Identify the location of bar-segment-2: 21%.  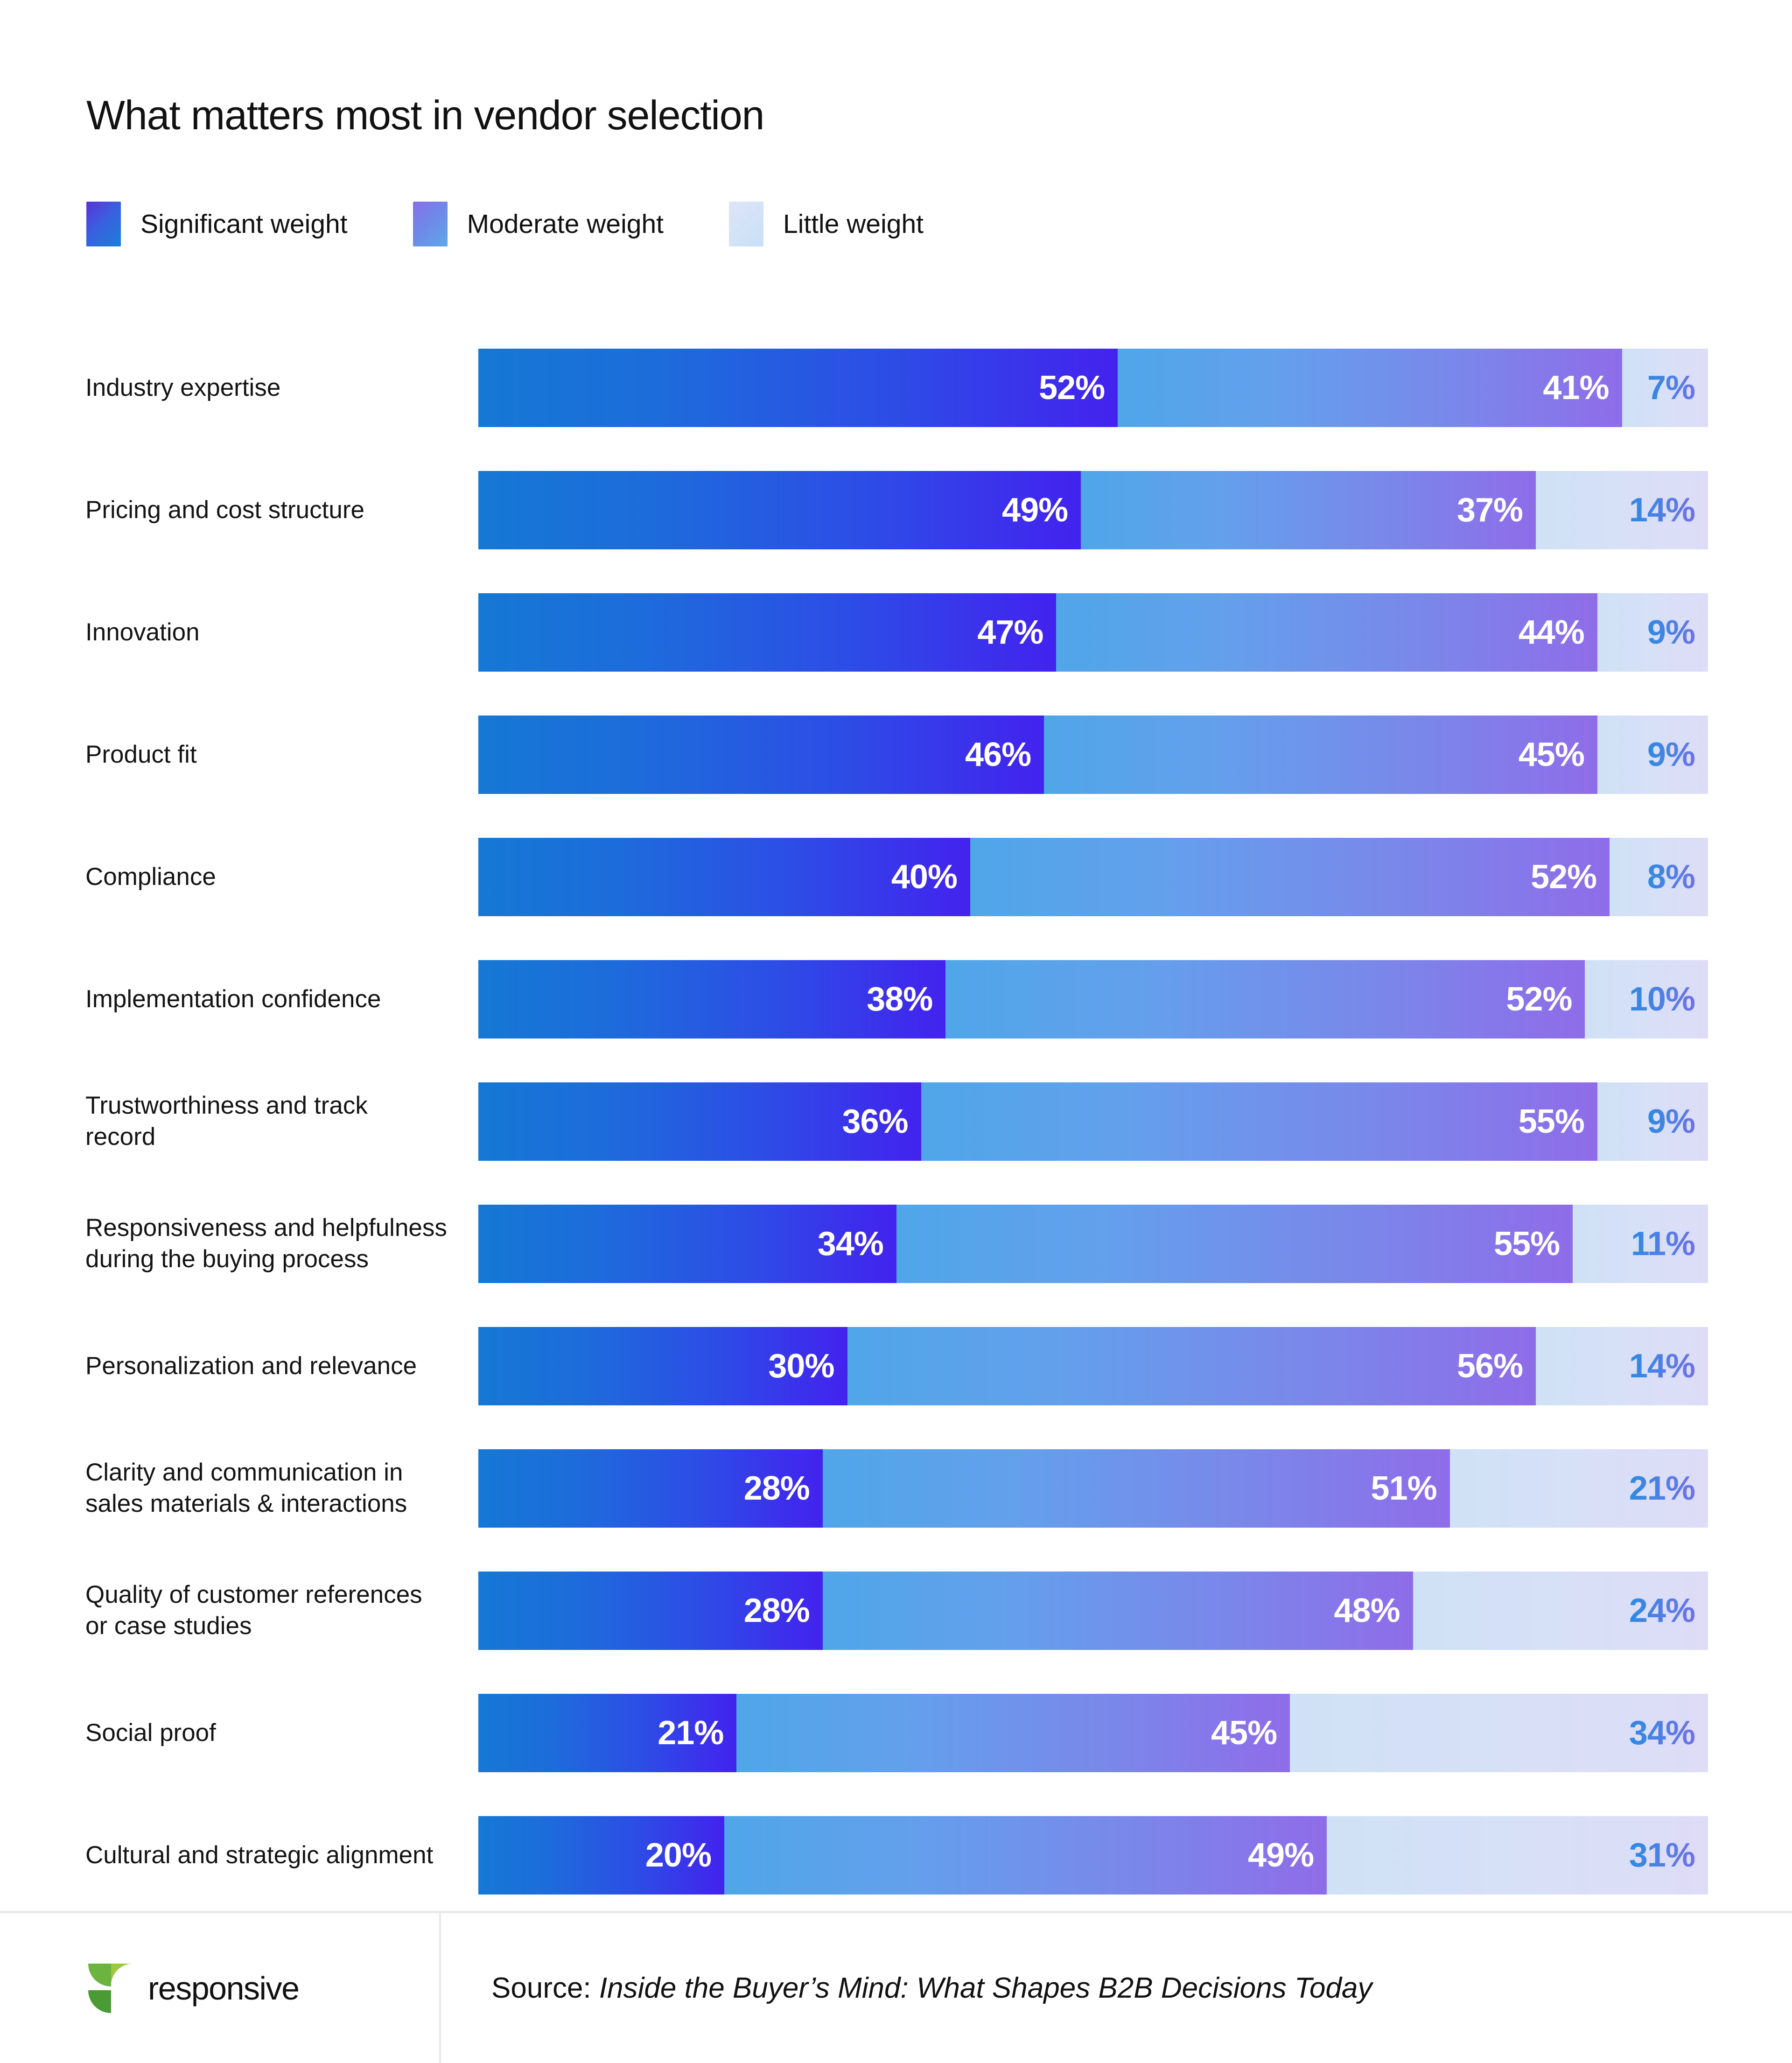
(1578, 1488).